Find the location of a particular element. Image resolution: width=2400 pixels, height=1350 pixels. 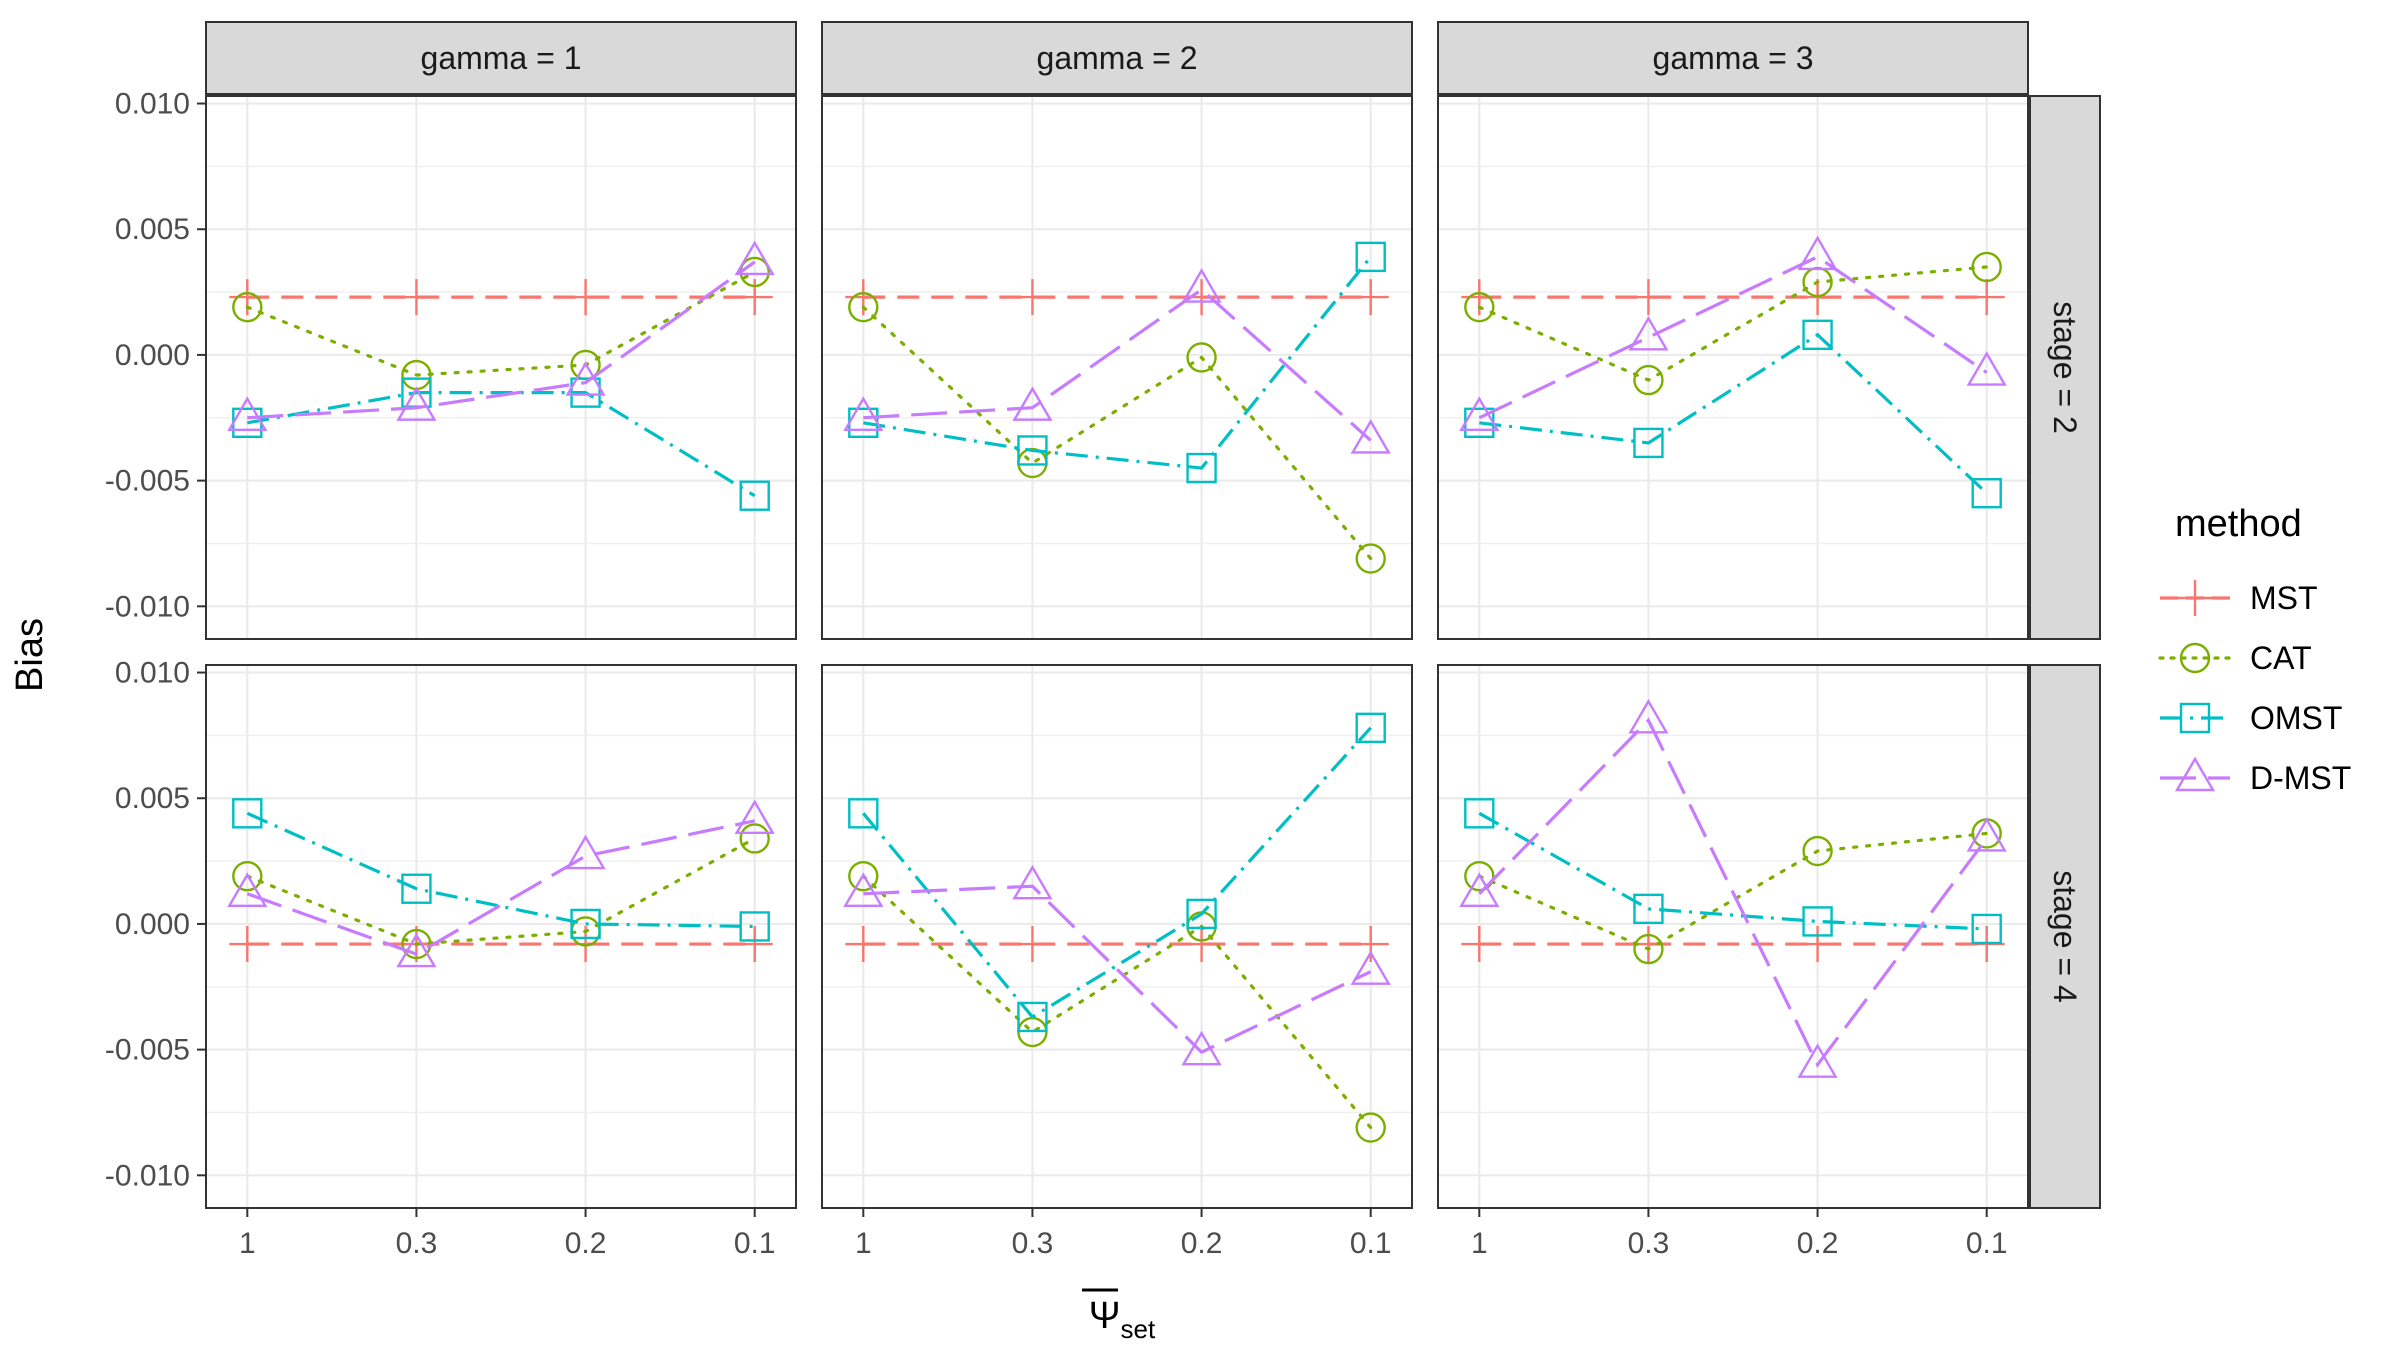

y-axis-title: Bias is located at coordinates (30, 655).